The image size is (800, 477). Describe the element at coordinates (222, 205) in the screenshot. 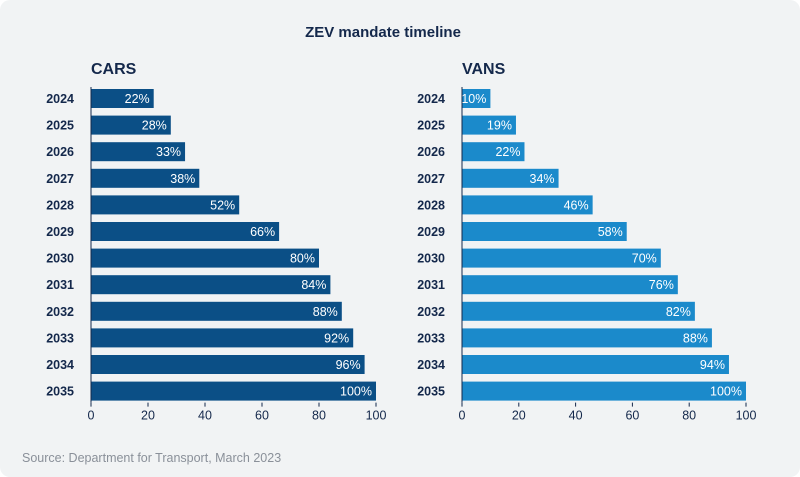

I see `bar-value-label: 52%` at that location.